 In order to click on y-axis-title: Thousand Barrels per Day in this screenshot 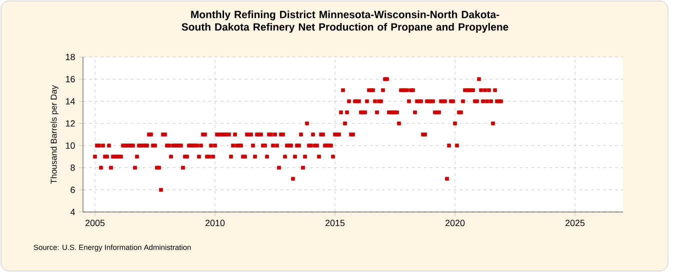, I will do `click(54, 134)`.